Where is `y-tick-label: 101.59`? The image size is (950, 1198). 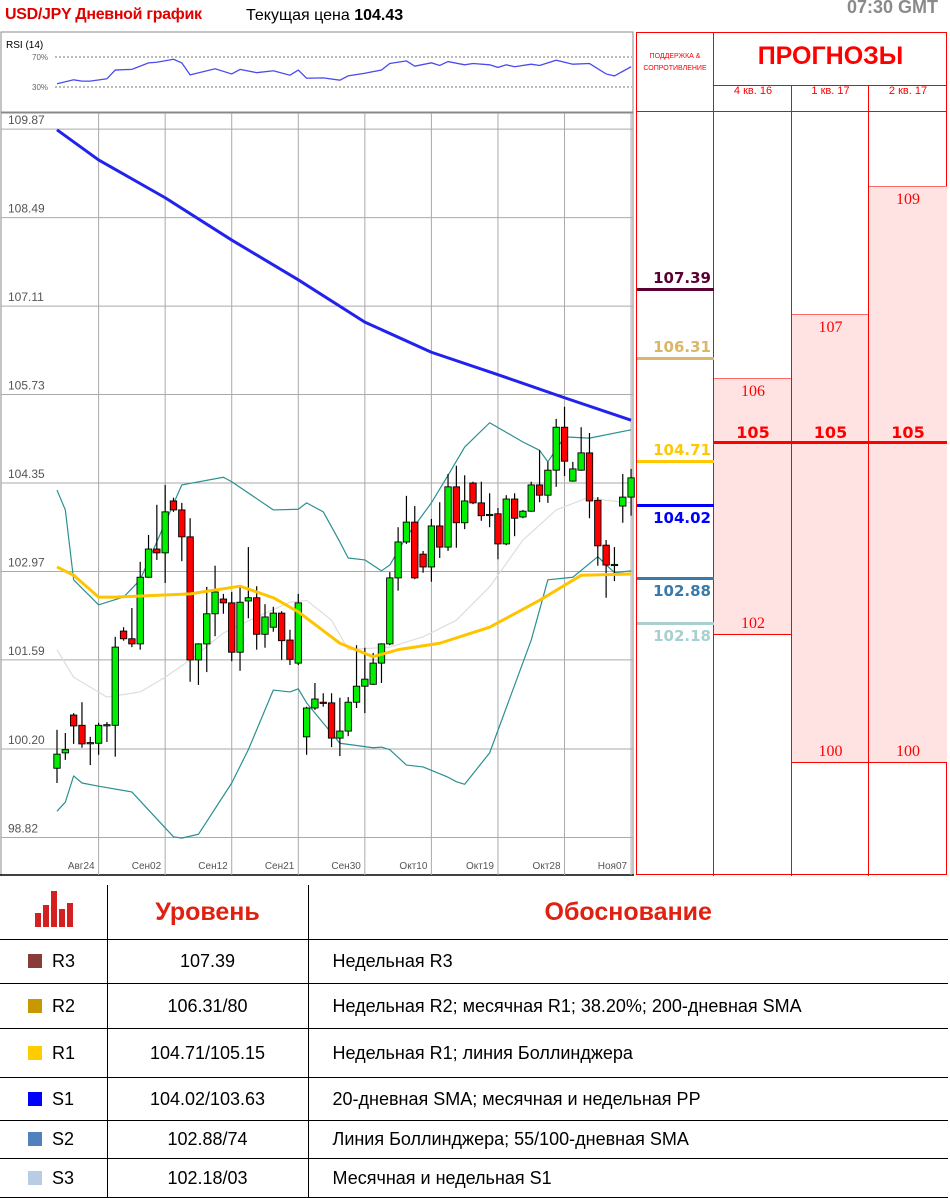
y-tick-label: 101.59 is located at coordinates (26, 651).